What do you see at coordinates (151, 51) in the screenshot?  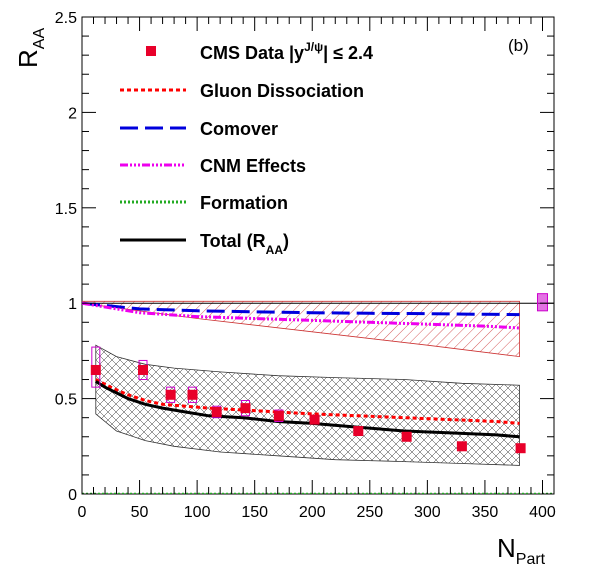 I see `legend-marker-data` at bounding box center [151, 51].